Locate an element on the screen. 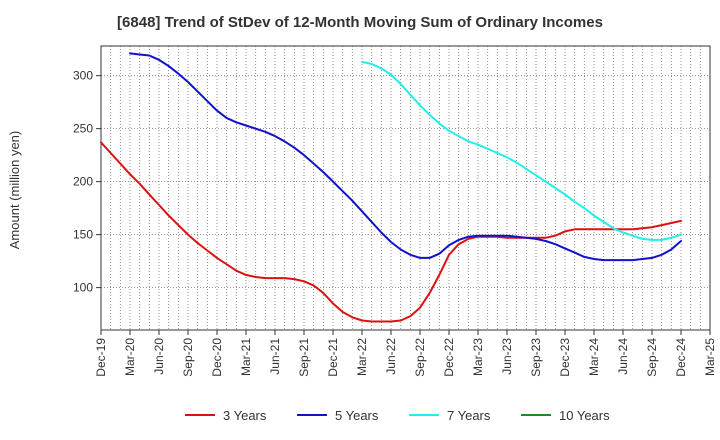 The height and width of the screenshot is (440, 720). x-tick-label: Jun-24 is located at coordinates (623, 356).